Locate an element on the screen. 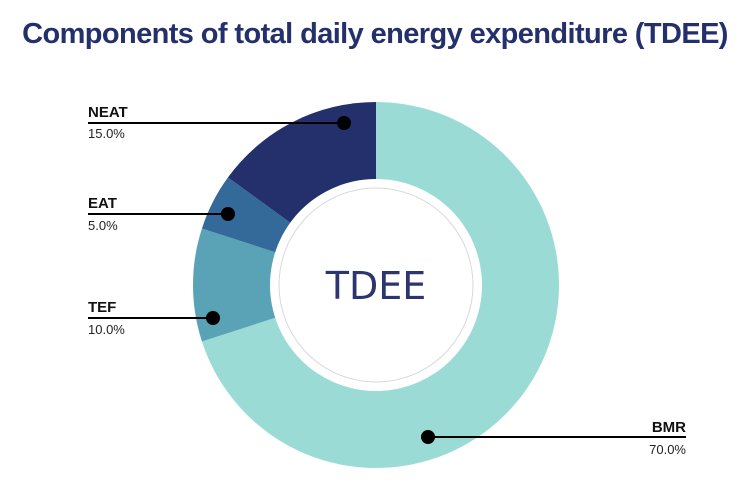  slice-value-neat: 15.0% is located at coordinates (106, 133).